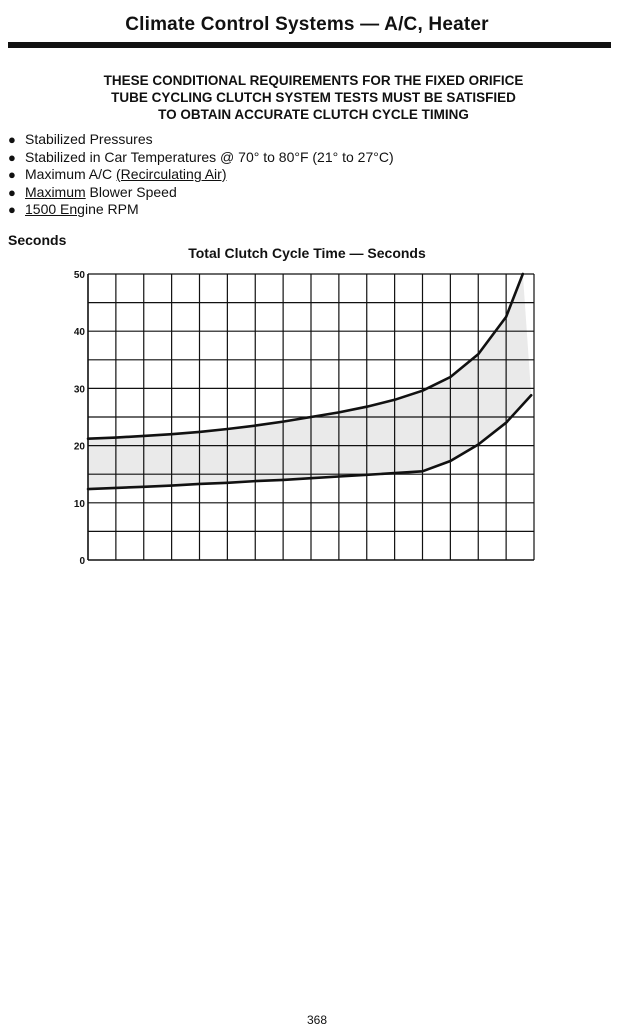 The height and width of the screenshot is (1027, 627). What do you see at coordinates (71, 174) in the screenshot?
I see `condition-text: Maximum A/C` at bounding box center [71, 174].